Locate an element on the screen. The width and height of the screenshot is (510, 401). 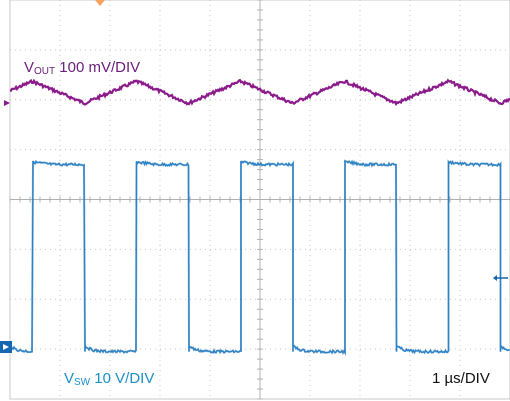
vsw-label-sub: SW is located at coordinates (82, 382).